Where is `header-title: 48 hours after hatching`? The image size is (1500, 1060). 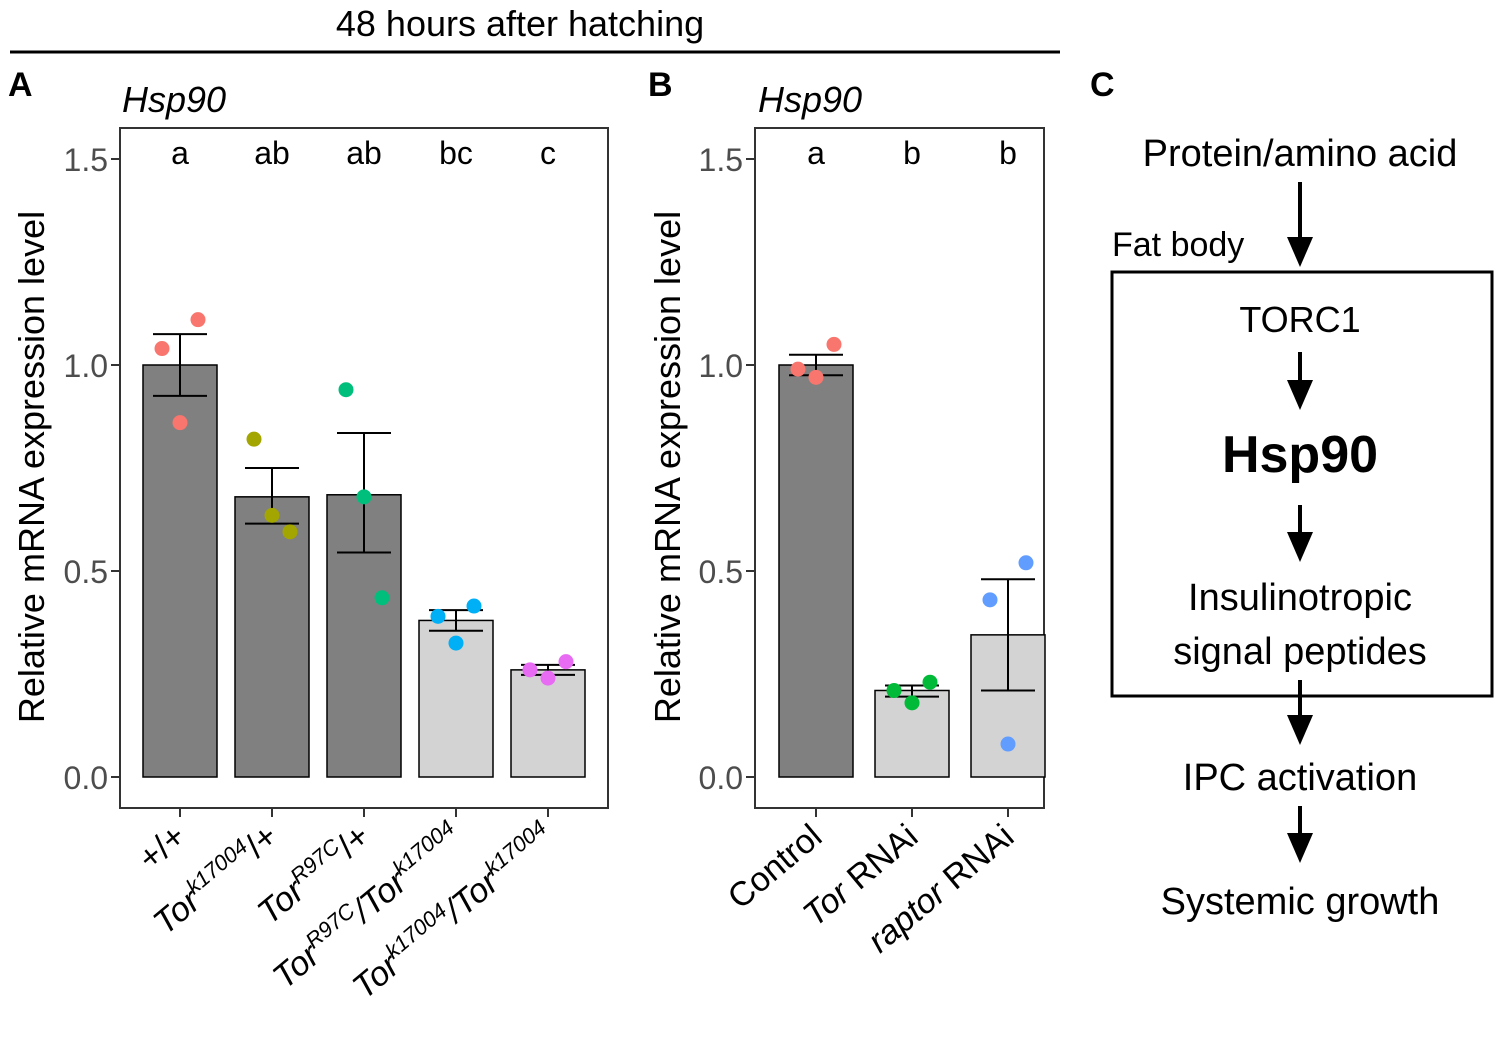 header-title: 48 hours after hatching is located at coordinates (520, 23).